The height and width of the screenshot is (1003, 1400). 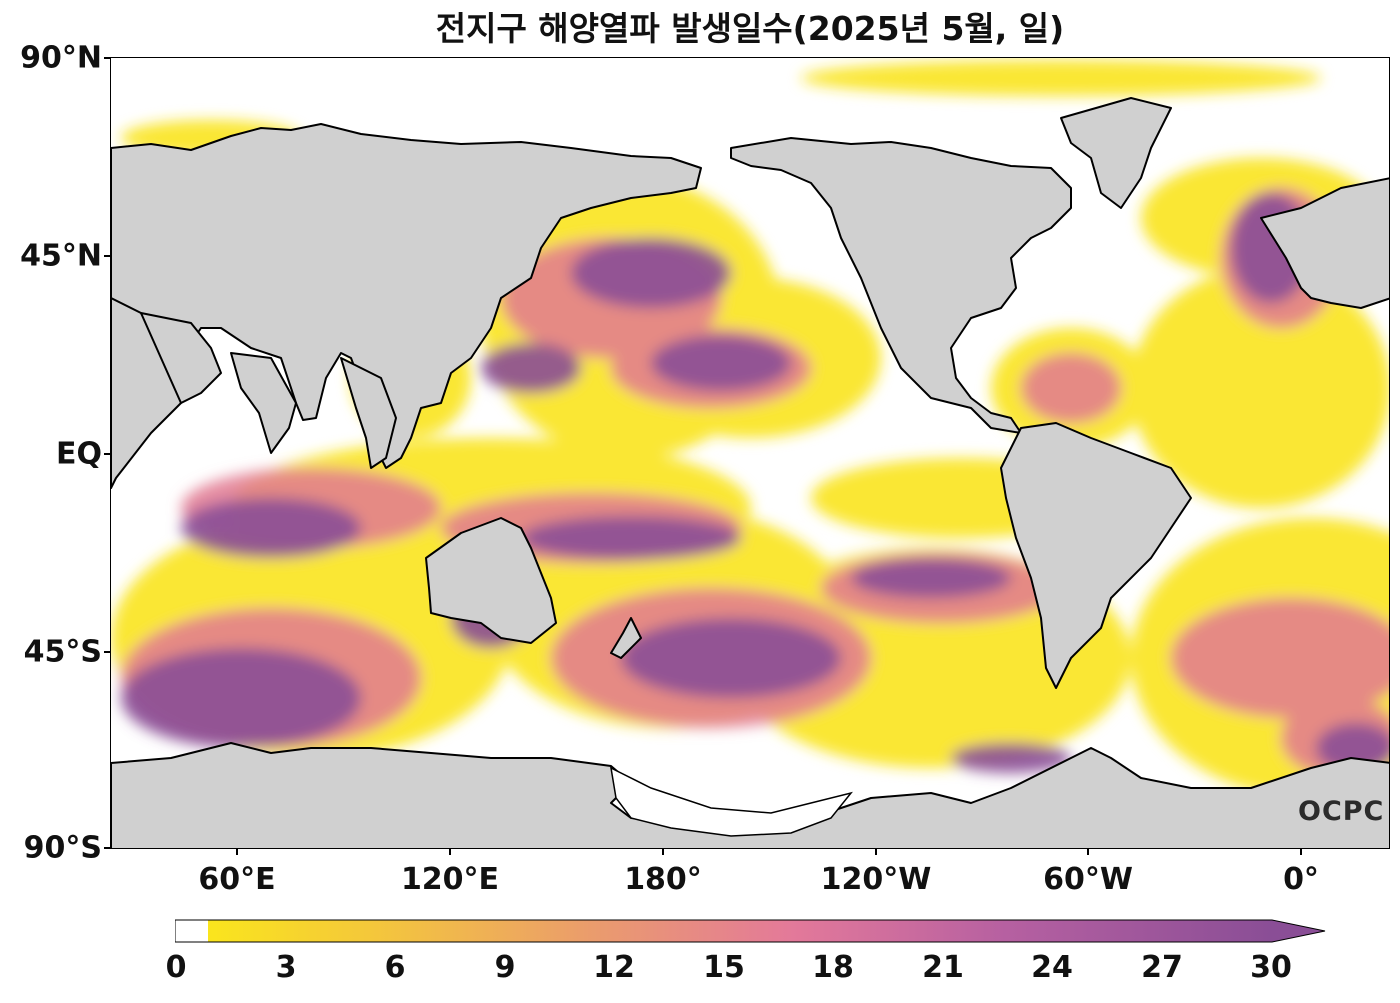 I want to click on colorbar-label: 3, so click(x=286, y=967).